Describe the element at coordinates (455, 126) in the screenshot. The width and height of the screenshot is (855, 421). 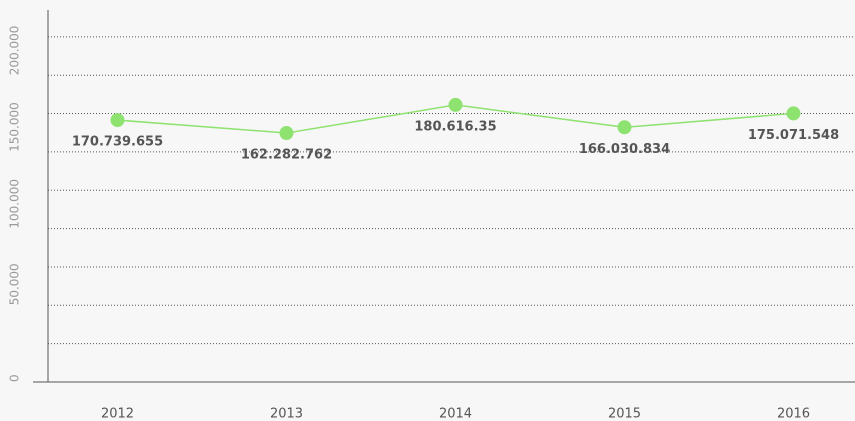
I see `value-label: 180.616.35` at that location.